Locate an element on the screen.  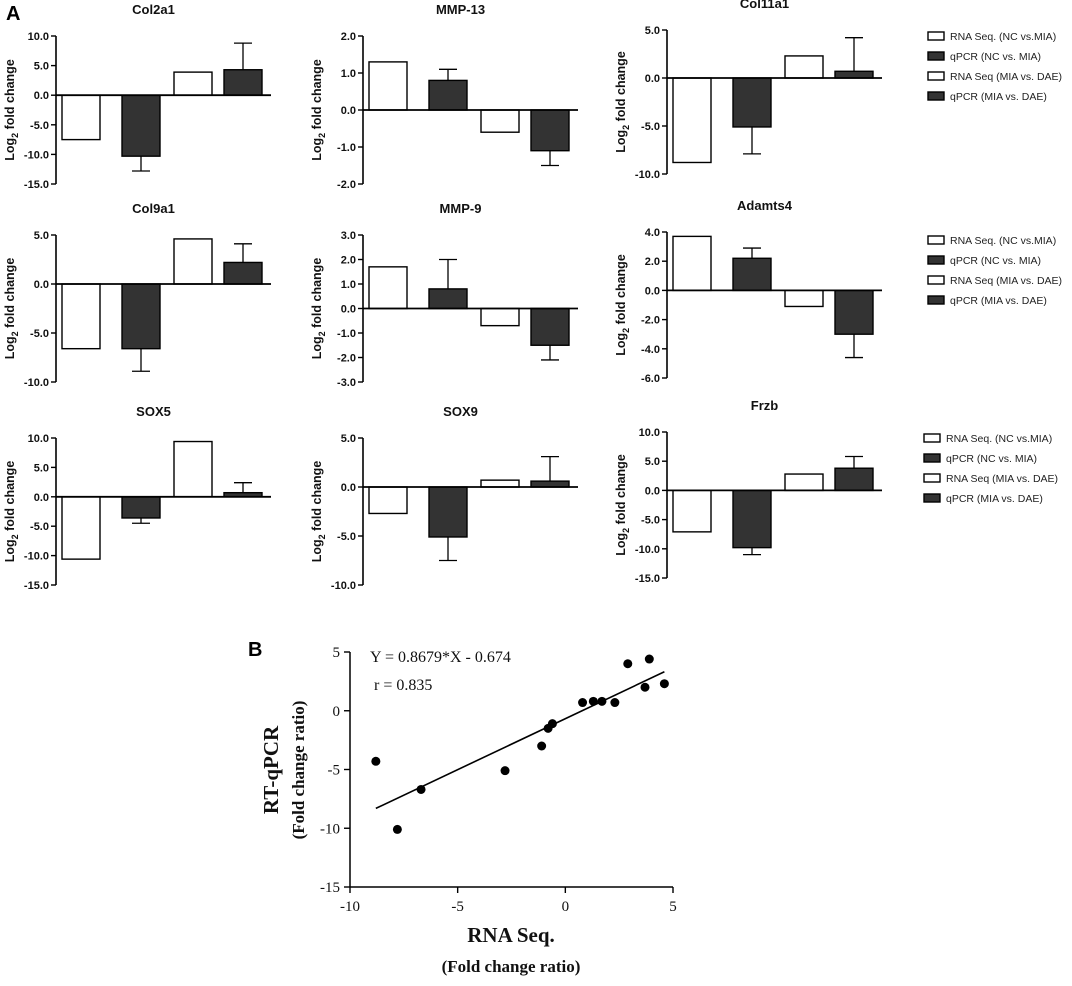
scatter-x-label: RNA Seq. is located at coordinates (511, 935).